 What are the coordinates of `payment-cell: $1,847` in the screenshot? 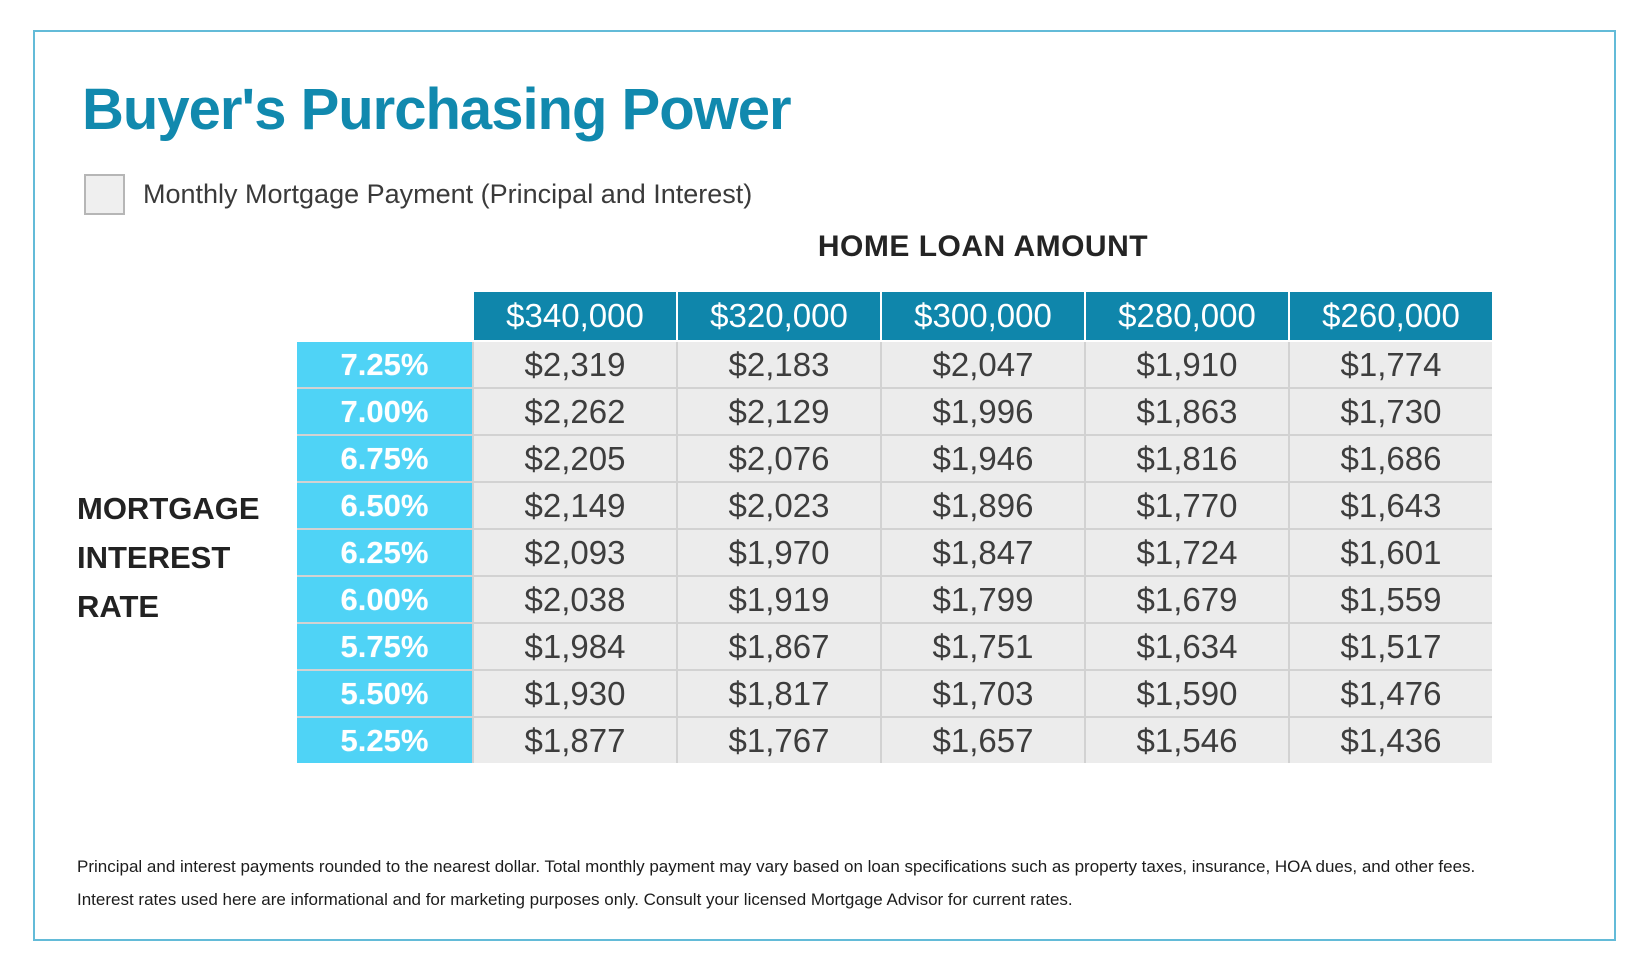 It's located at (983, 552).